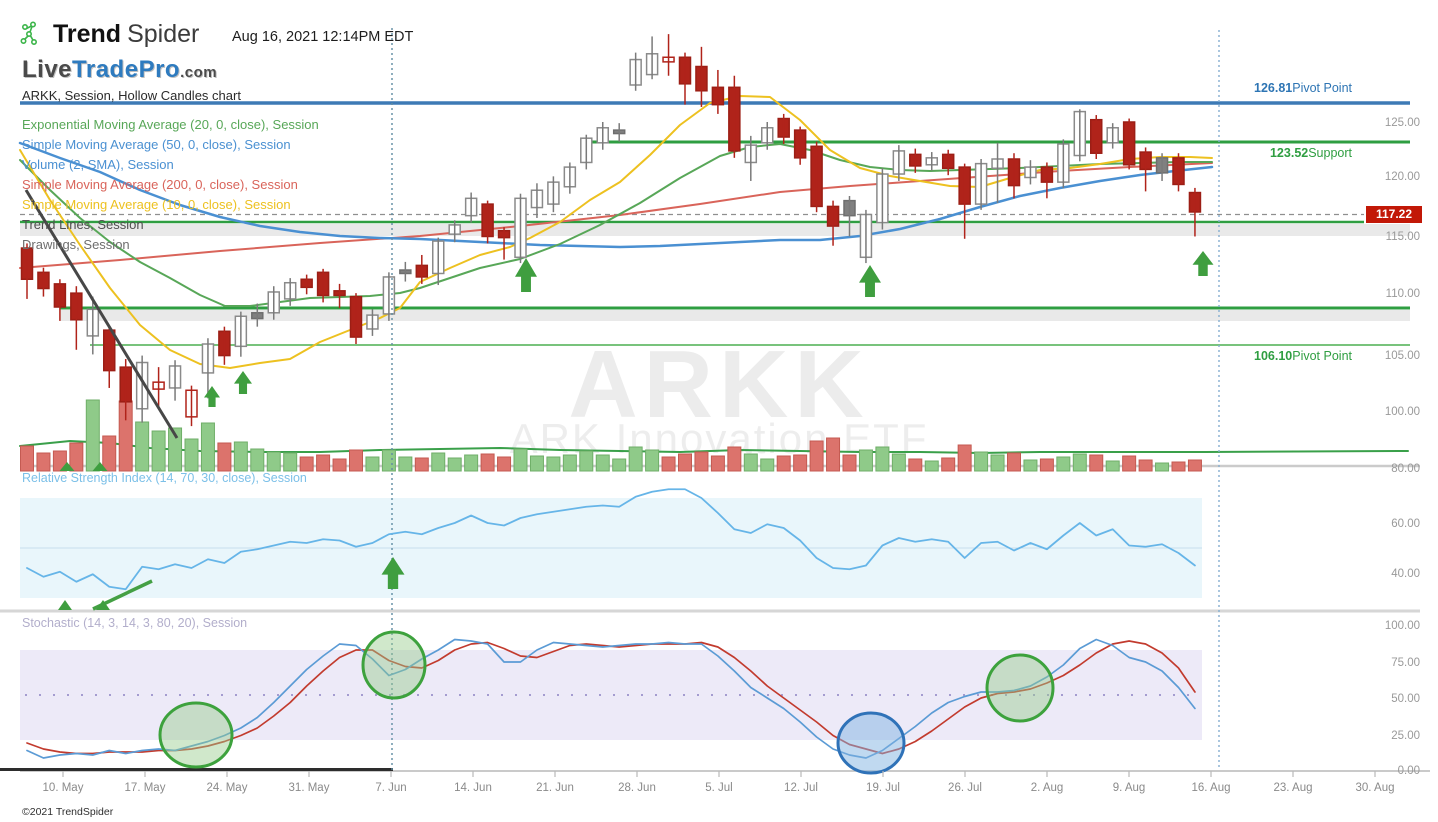 The image size is (1438, 822). Describe the element at coordinates (719, 788) in the screenshot. I see `date-axis-label: 5. Jul` at that location.